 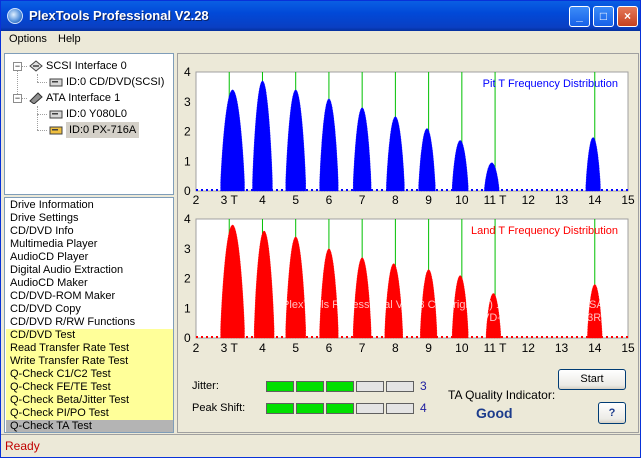 I want to click on maximize-icon: □, so click(x=603, y=16).